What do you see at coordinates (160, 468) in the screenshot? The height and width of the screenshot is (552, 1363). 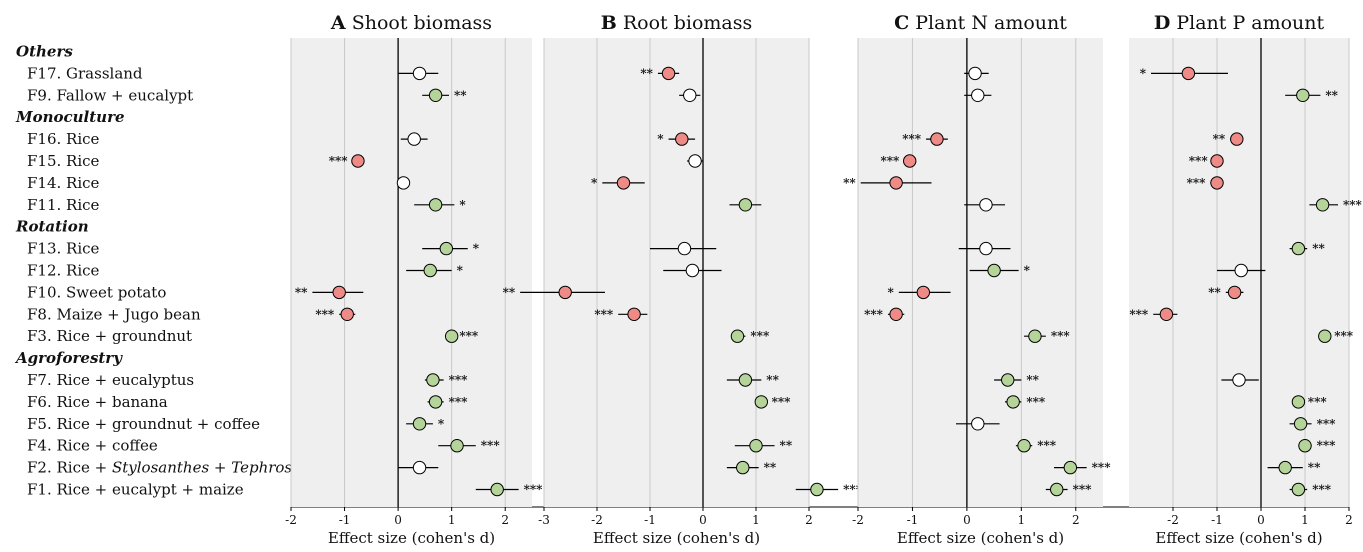 I see `row-label-part: Stylosanthes` at bounding box center [160, 468].